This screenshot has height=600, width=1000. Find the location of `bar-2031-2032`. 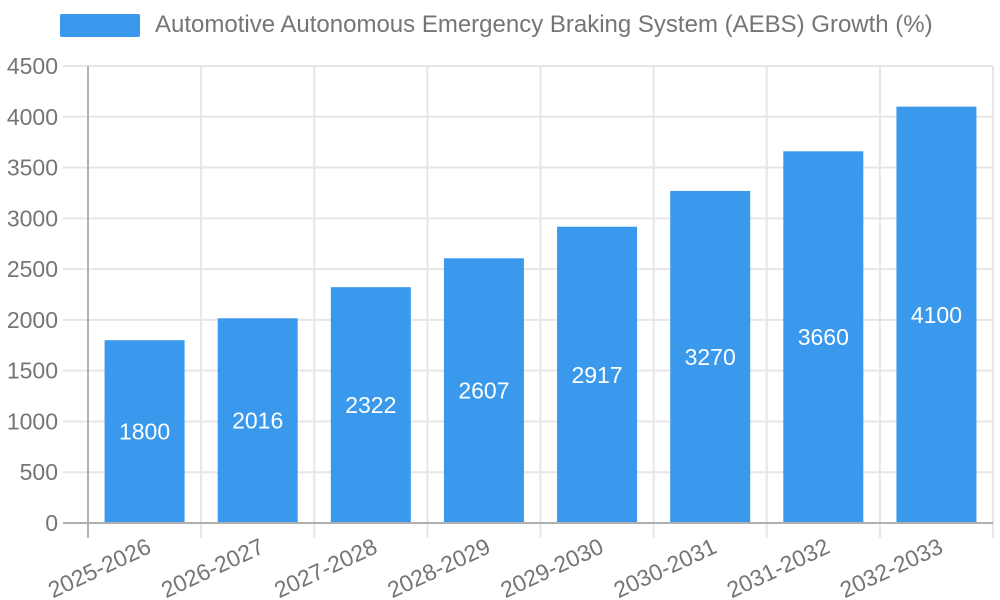

bar-2031-2032 is located at coordinates (823, 337).